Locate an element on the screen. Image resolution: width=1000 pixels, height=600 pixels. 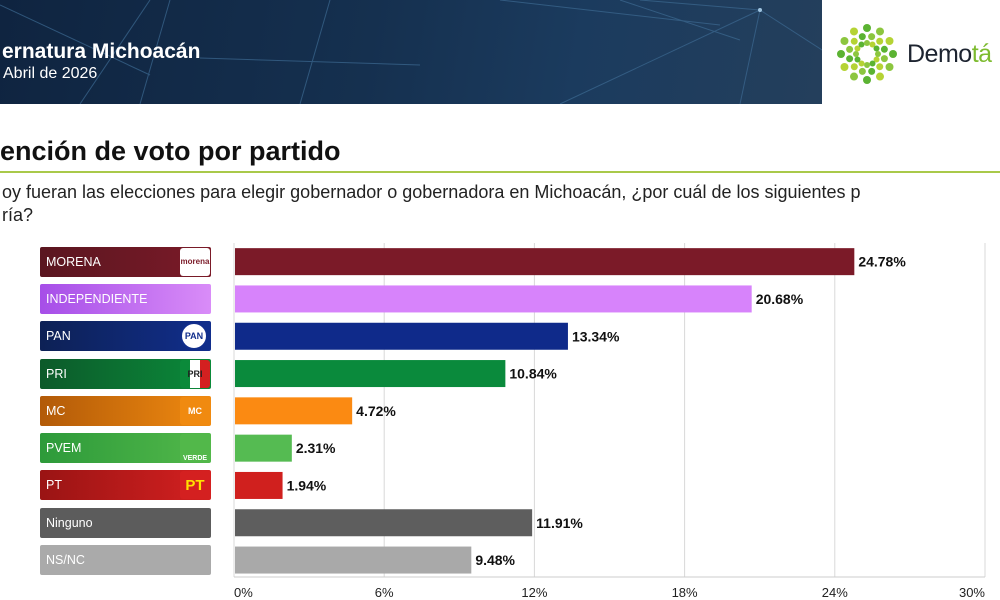
pvem-logo-icon: VERDE is located at coordinates (195, 448).